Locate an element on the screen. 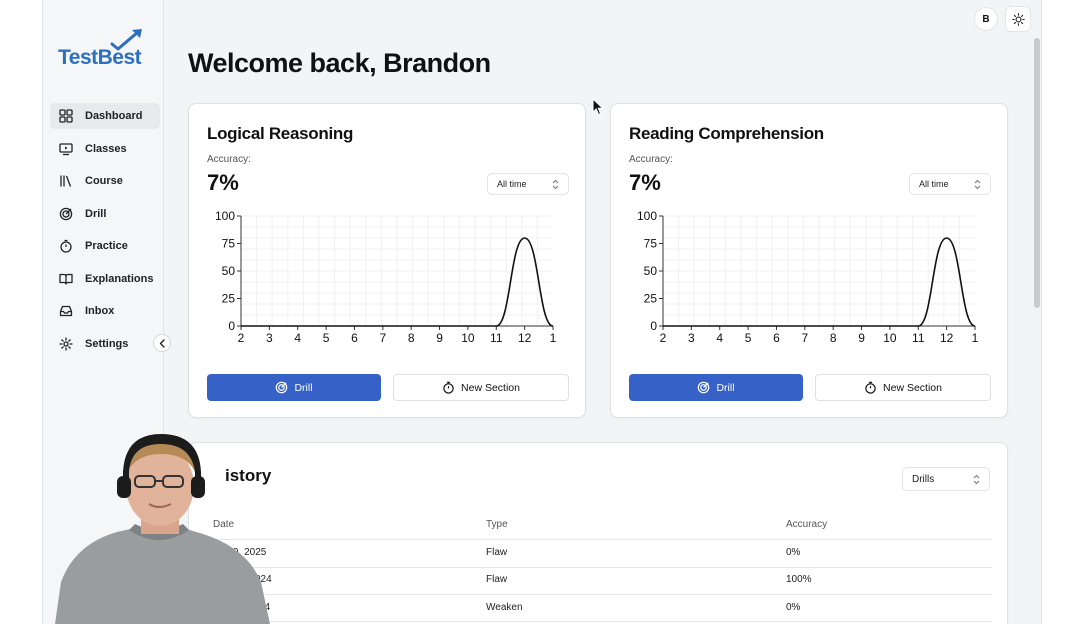 Image resolution: width=1080 pixels, height=624 pixels. sidebar-item-drill: Drill is located at coordinates (105, 214).